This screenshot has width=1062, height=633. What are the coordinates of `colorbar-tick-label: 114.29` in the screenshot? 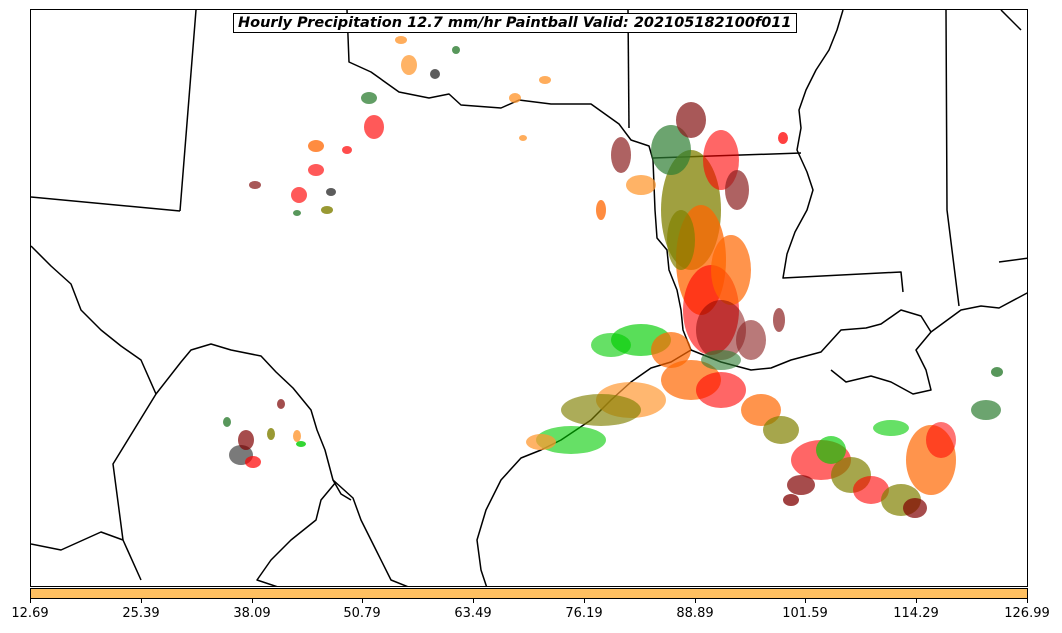 It's located at (916, 613).